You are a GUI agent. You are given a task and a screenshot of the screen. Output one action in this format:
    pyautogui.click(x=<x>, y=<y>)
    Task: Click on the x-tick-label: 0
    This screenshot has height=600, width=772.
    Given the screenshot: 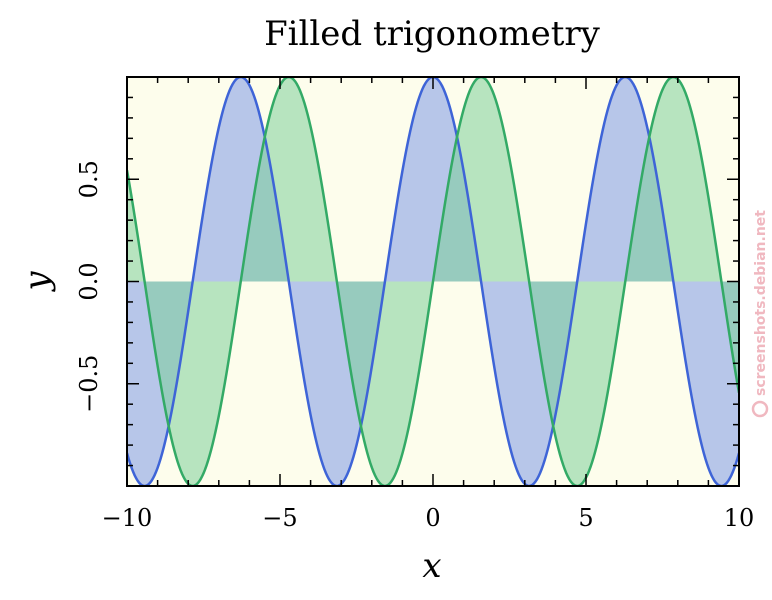 What is the action you would take?
    pyautogui.click(x=432, y=518)
    